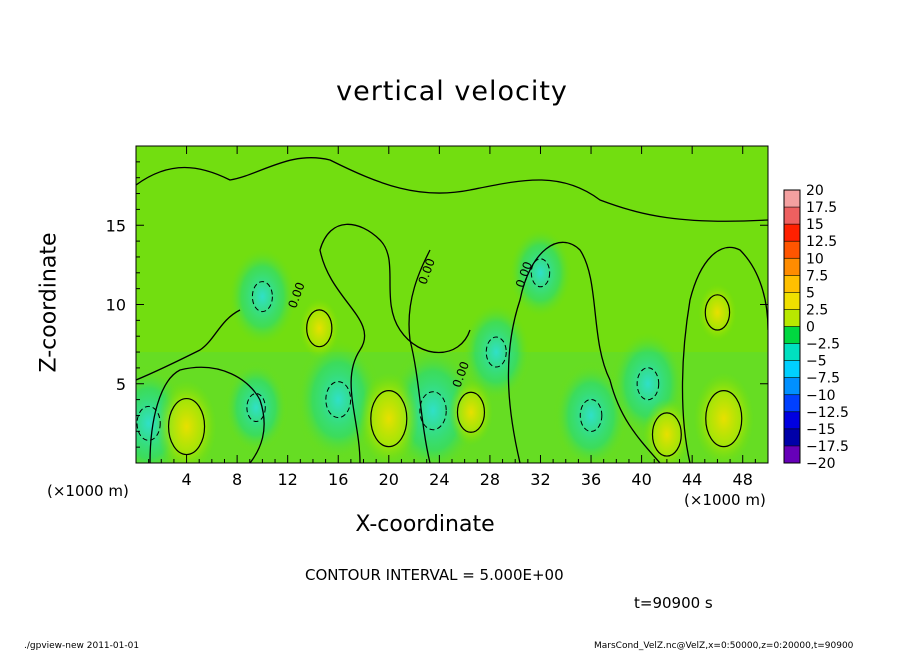  I want to click on colorbar-label-0: 20, so click(815, 191).